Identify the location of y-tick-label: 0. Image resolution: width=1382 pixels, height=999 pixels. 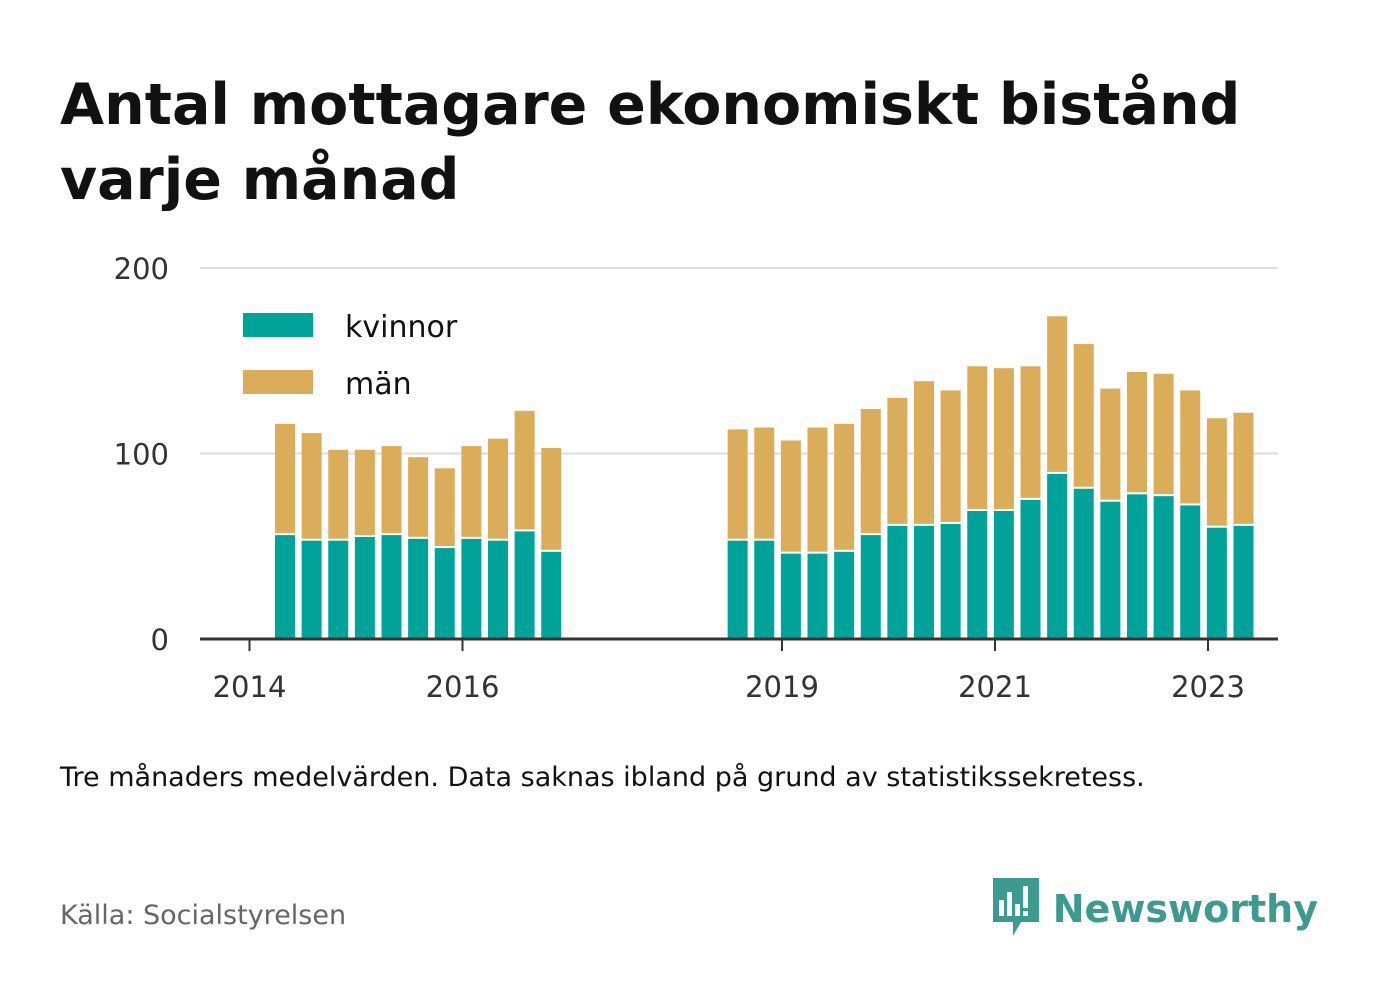
(160, 640).